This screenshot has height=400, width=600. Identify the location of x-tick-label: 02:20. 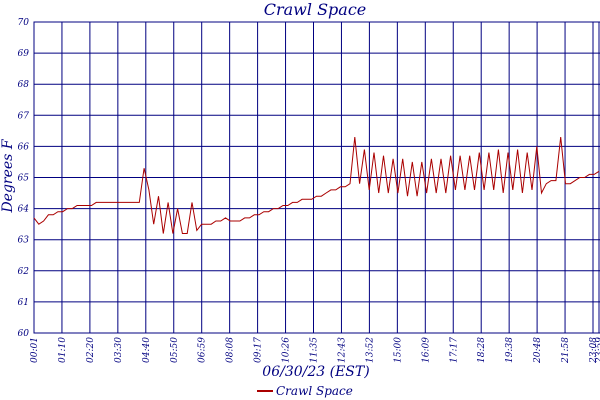
(91, 350).